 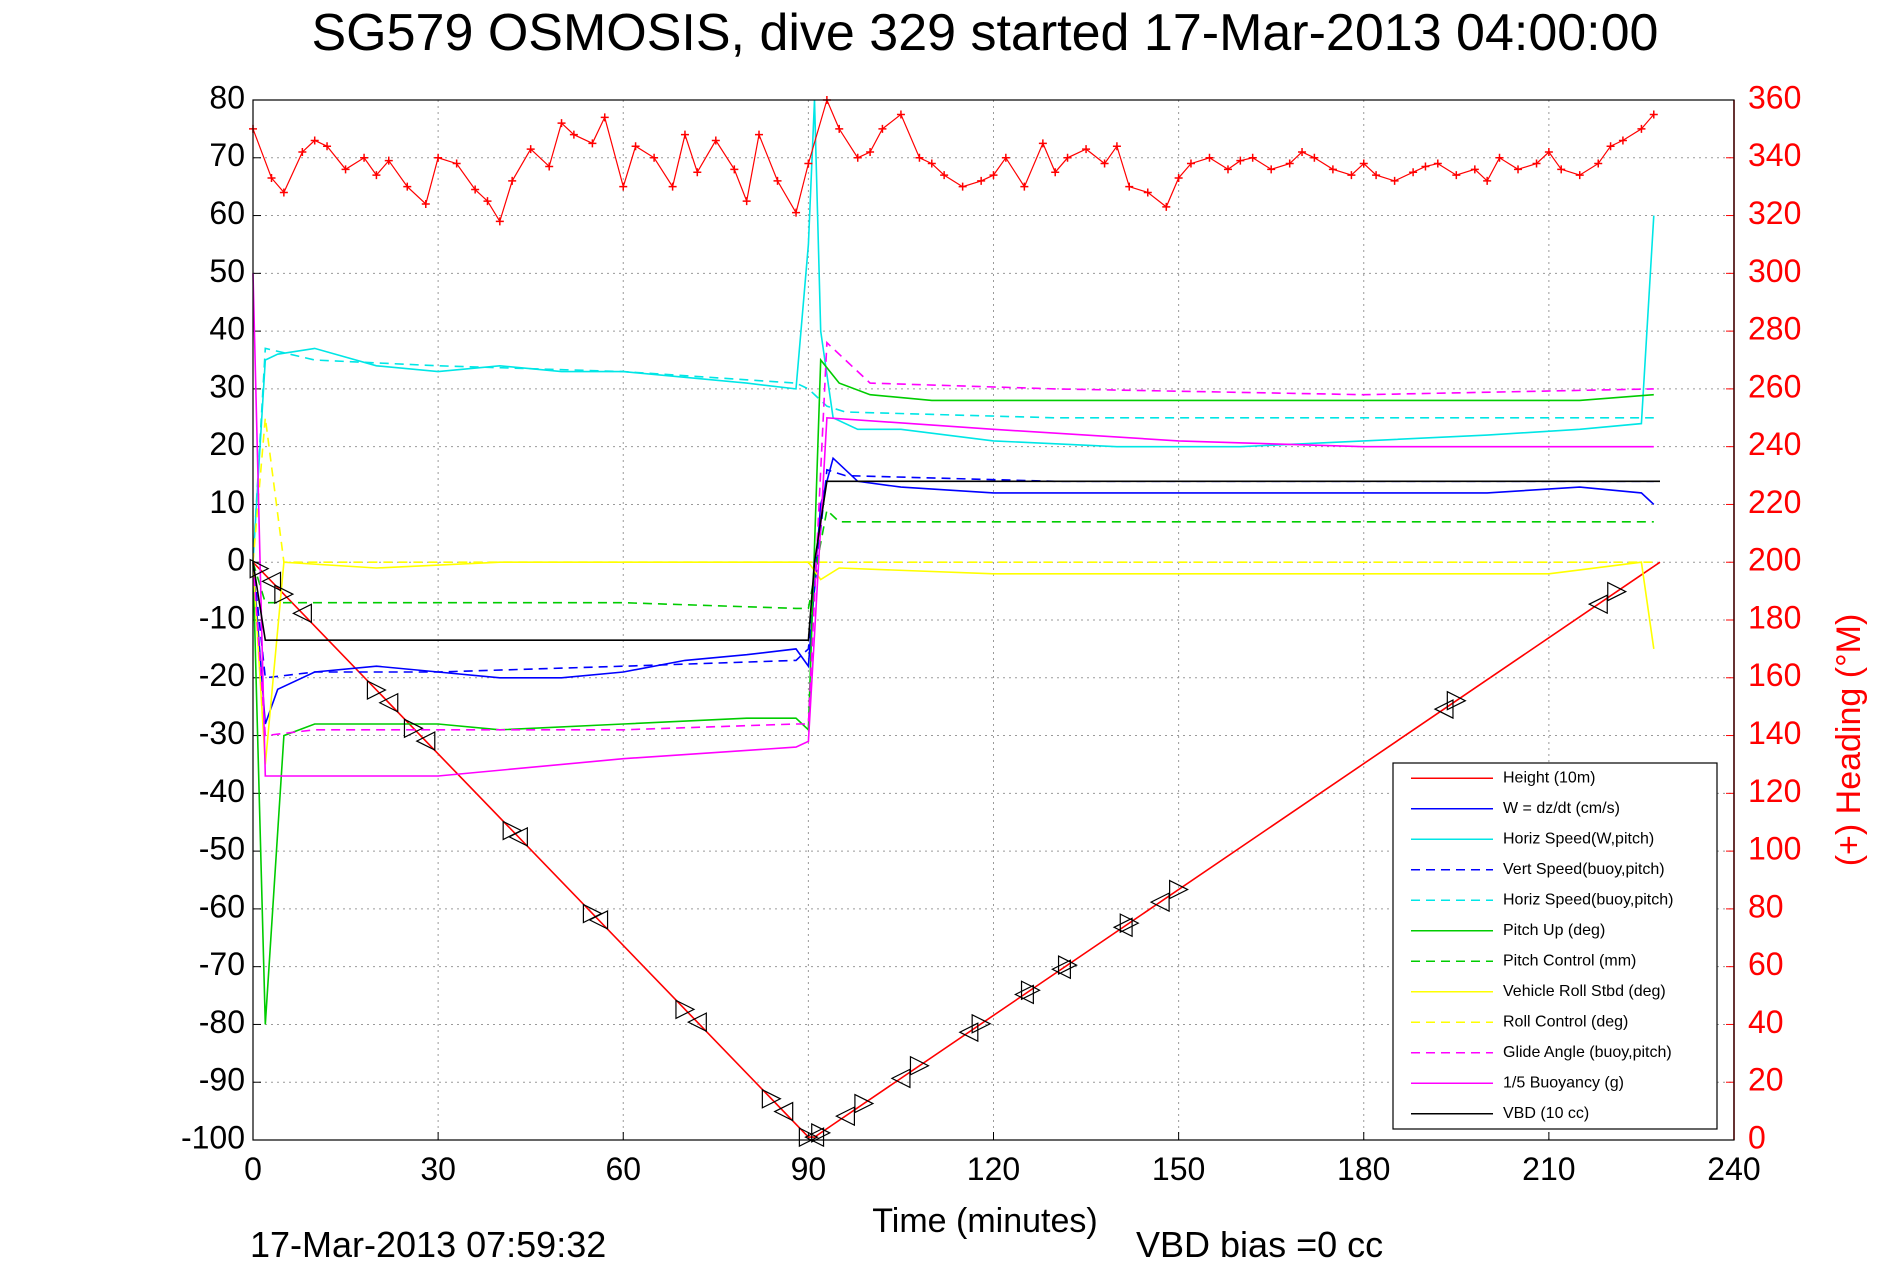 What do you see at coordinates (1766, 1080) in the screenshot?
I see `y2-tick-label: 20` at bounding box center [1766, 1080].